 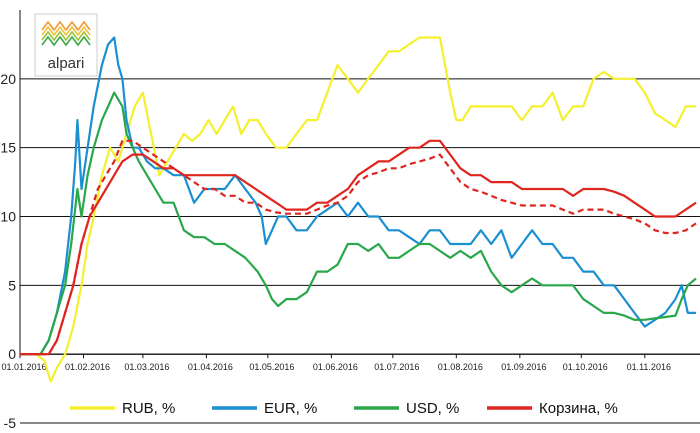 What do you see at coordinates (271, 367) in the screenshot?
I see `x-tick-label: 01.05.2016` at bounding box center [271, 367].